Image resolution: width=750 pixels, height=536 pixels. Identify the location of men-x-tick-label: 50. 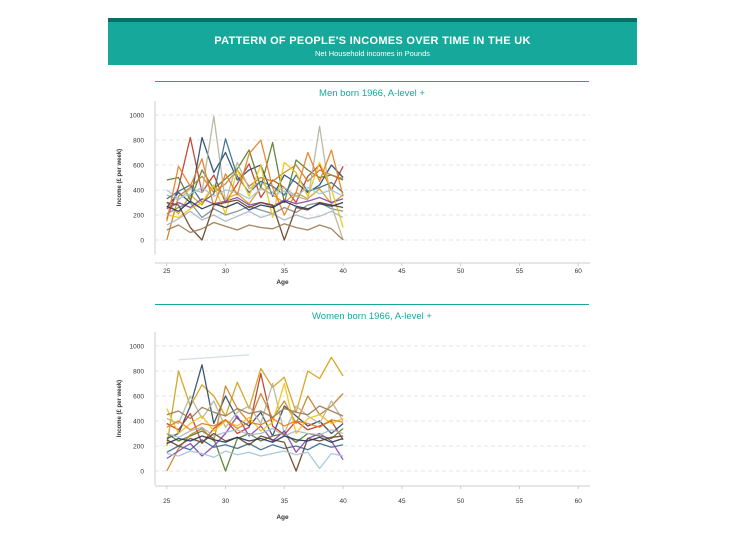
(461, 271).